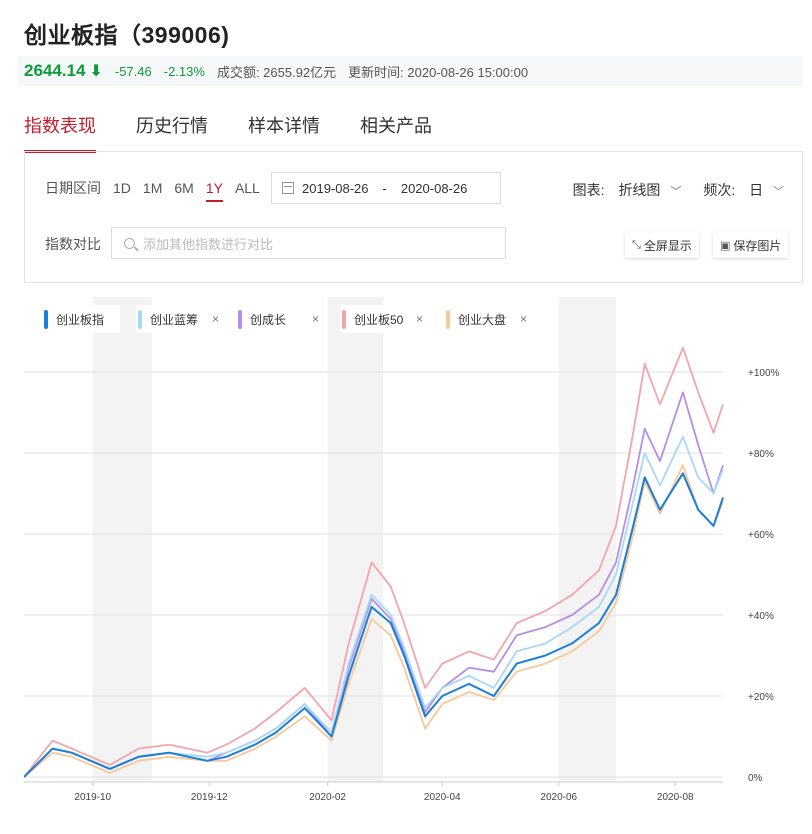  What do you see at coordinates (743, 190) in the screenshot?
I see `frequency-select: 频次: 日 ﹀` at bounding box center [743, 190].